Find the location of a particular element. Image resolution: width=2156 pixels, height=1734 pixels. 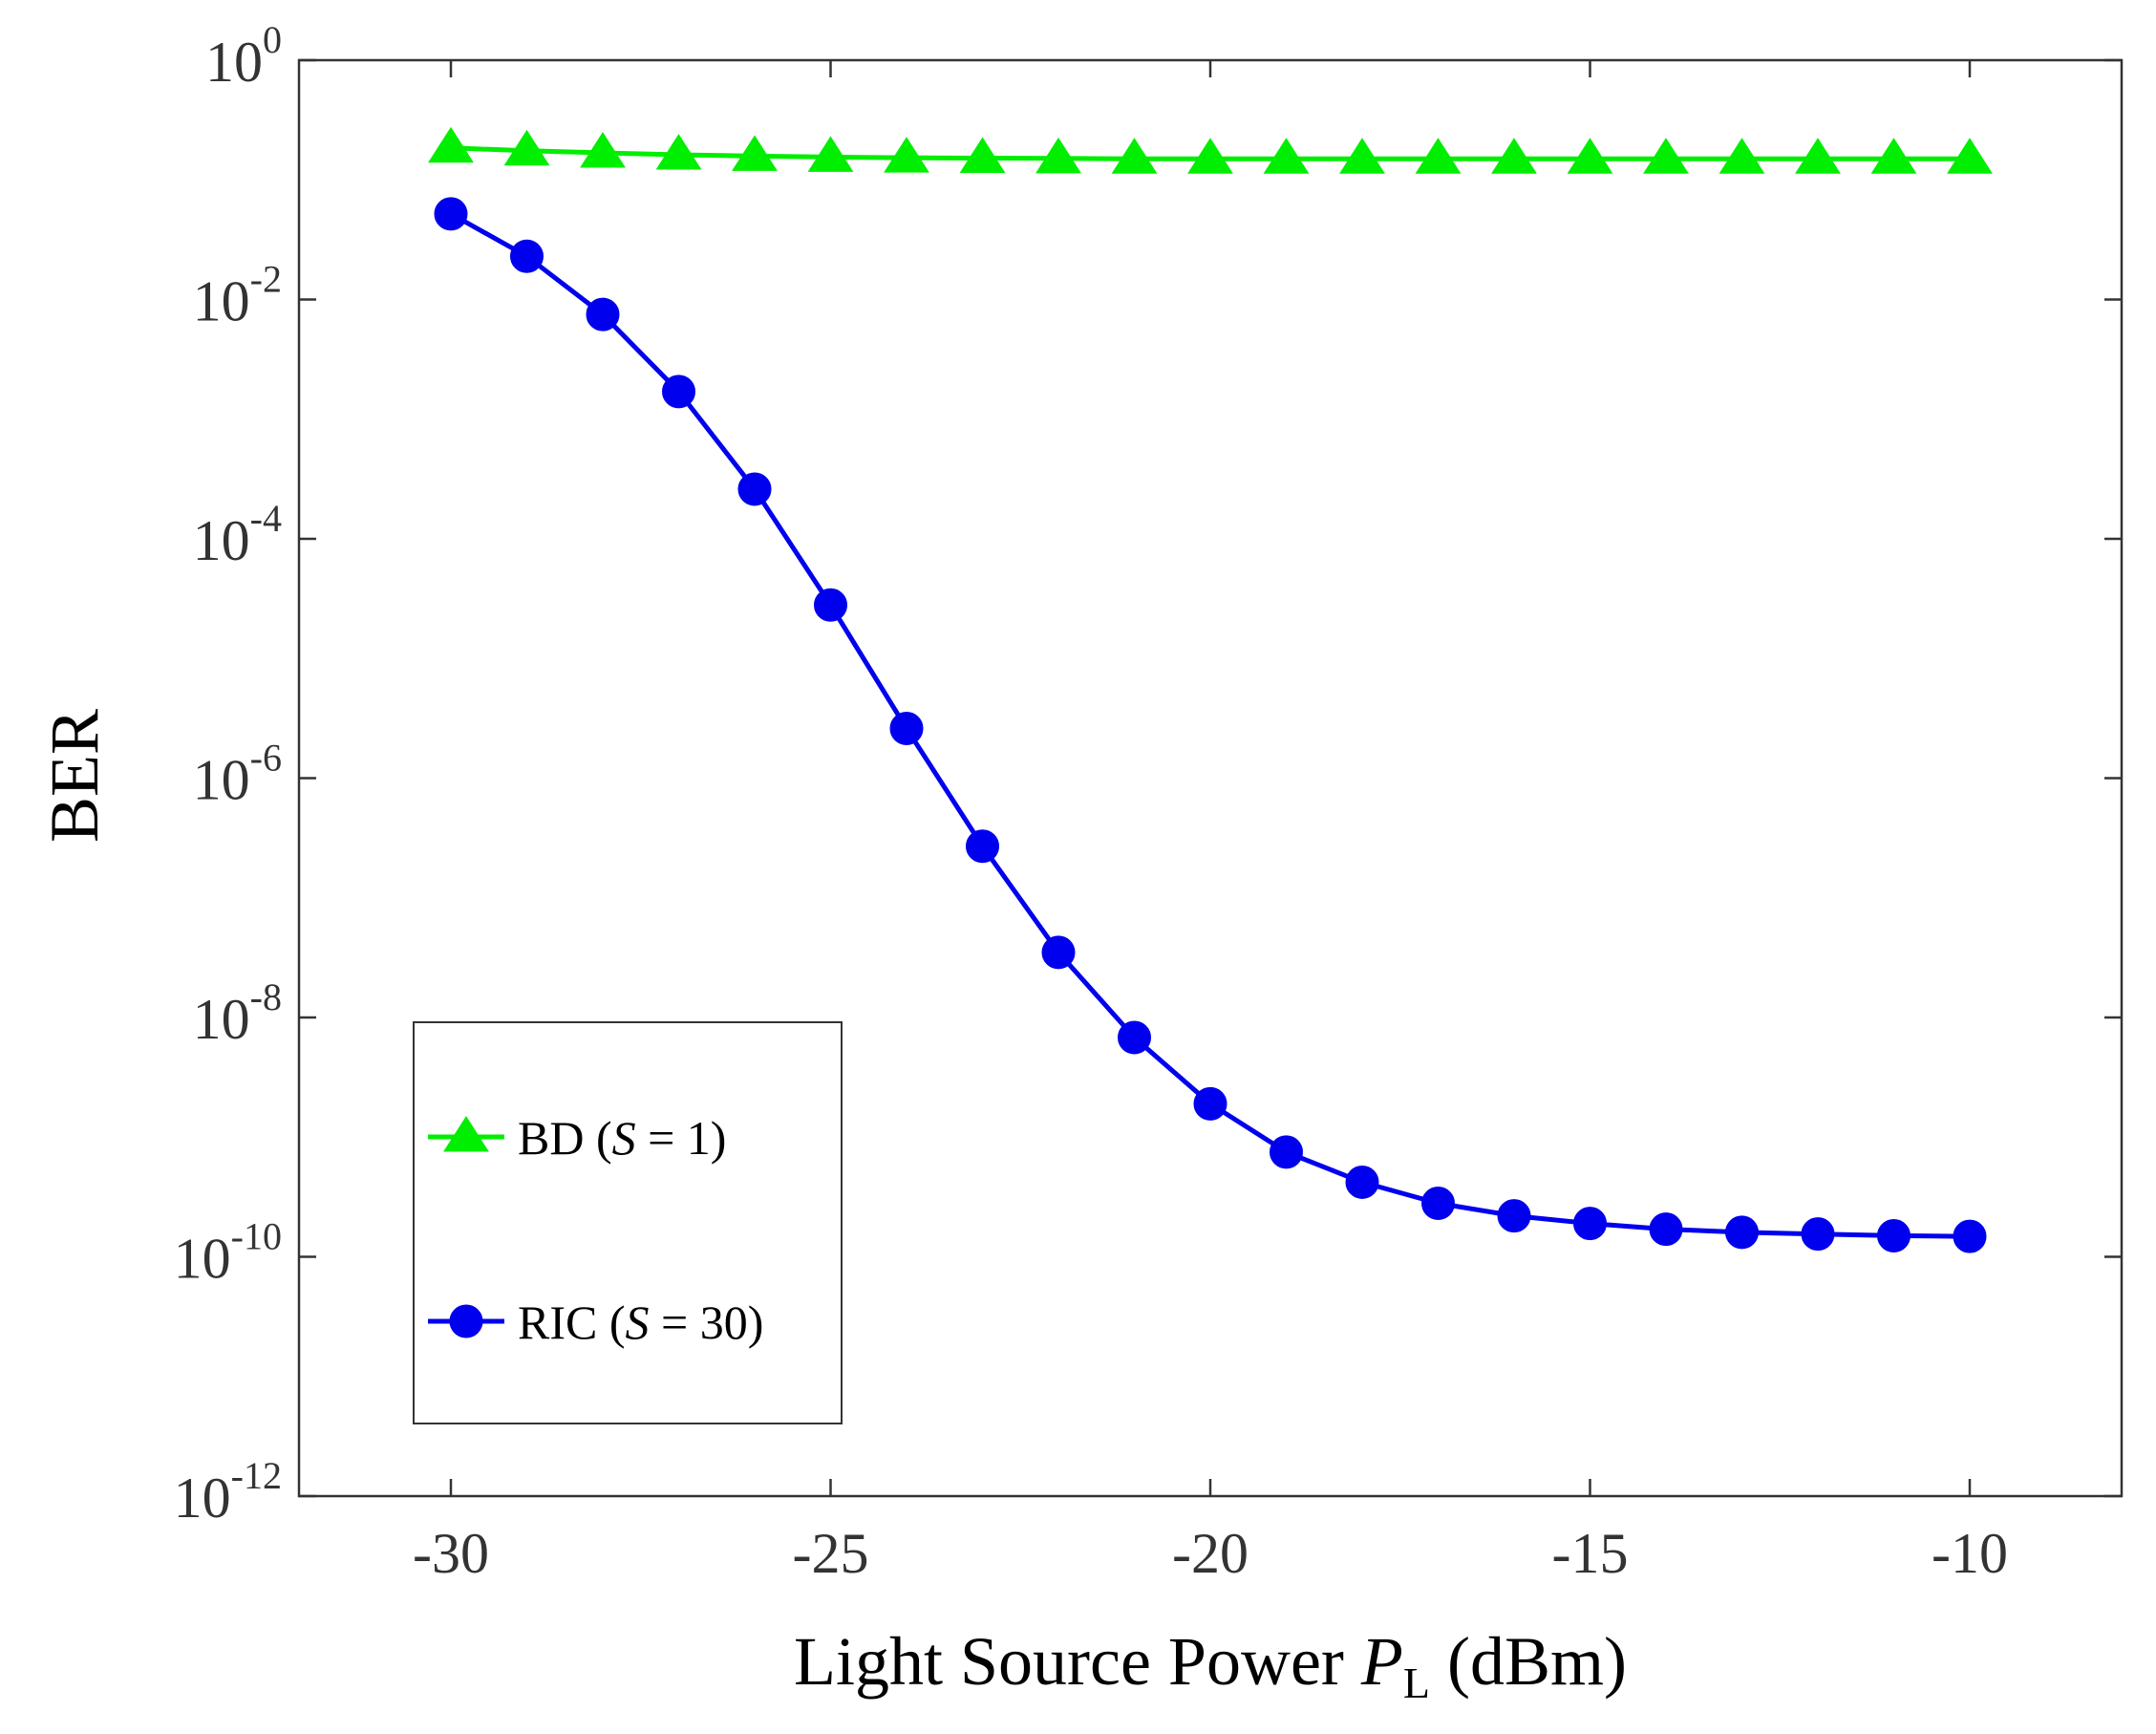

y-tick-label: 10⁻² is located at coordinates (237, 295).